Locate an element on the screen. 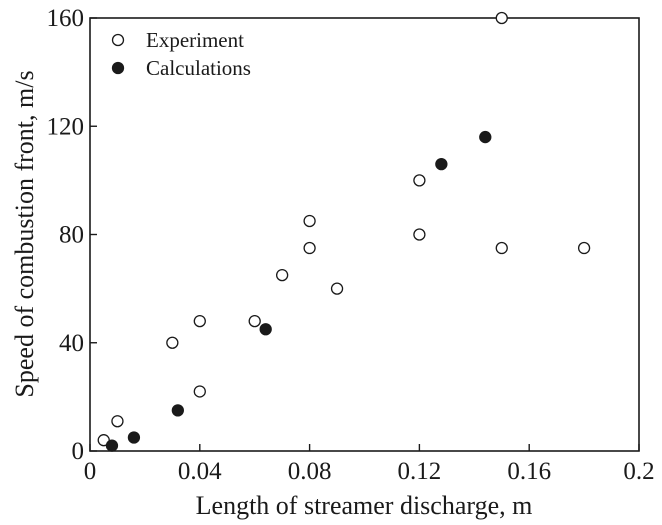  legend: Experiment Calculations is located at coordinates (181, 54).